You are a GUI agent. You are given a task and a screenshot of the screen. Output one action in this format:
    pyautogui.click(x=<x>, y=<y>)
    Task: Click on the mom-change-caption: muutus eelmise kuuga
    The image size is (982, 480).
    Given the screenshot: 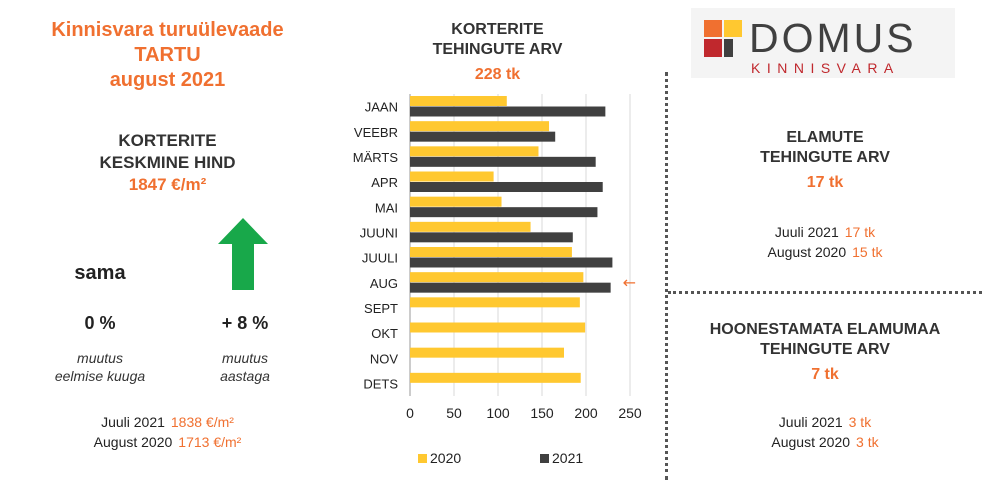 What is the action you would take?
    pyautogui.click(x=100, y=367)
    